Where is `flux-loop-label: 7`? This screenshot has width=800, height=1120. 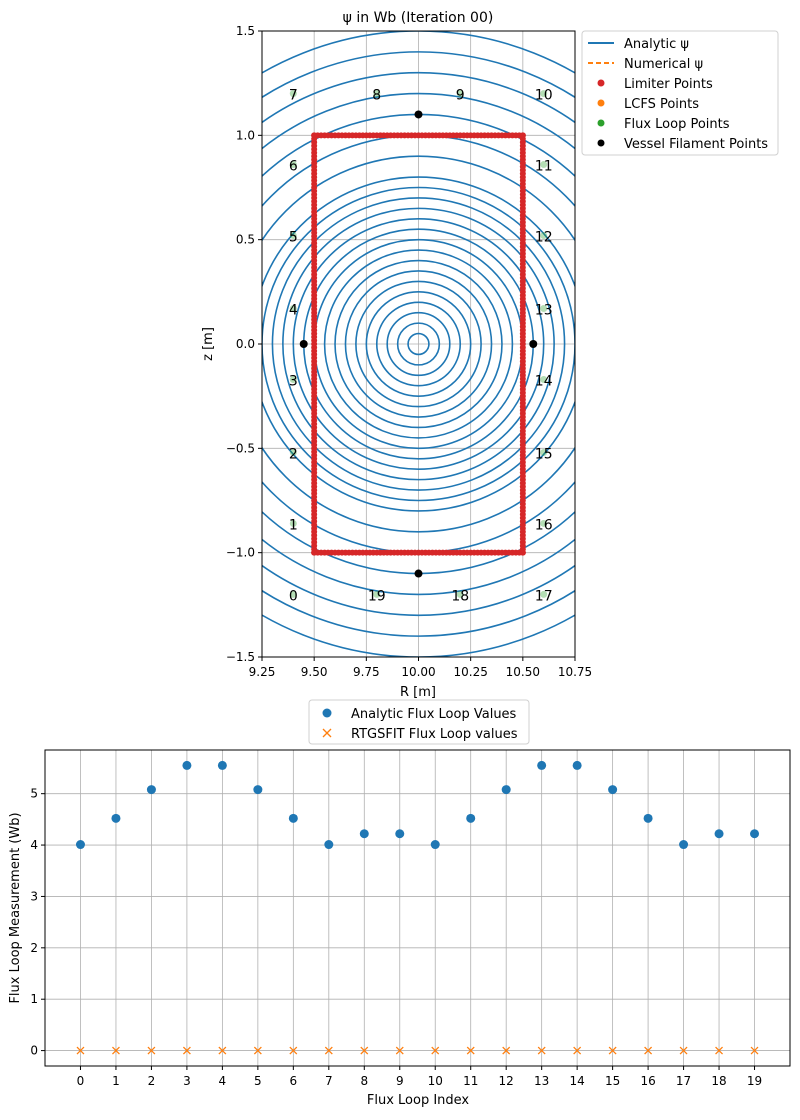
flux-loop-label: 7 is located at coordinates (293, 96).